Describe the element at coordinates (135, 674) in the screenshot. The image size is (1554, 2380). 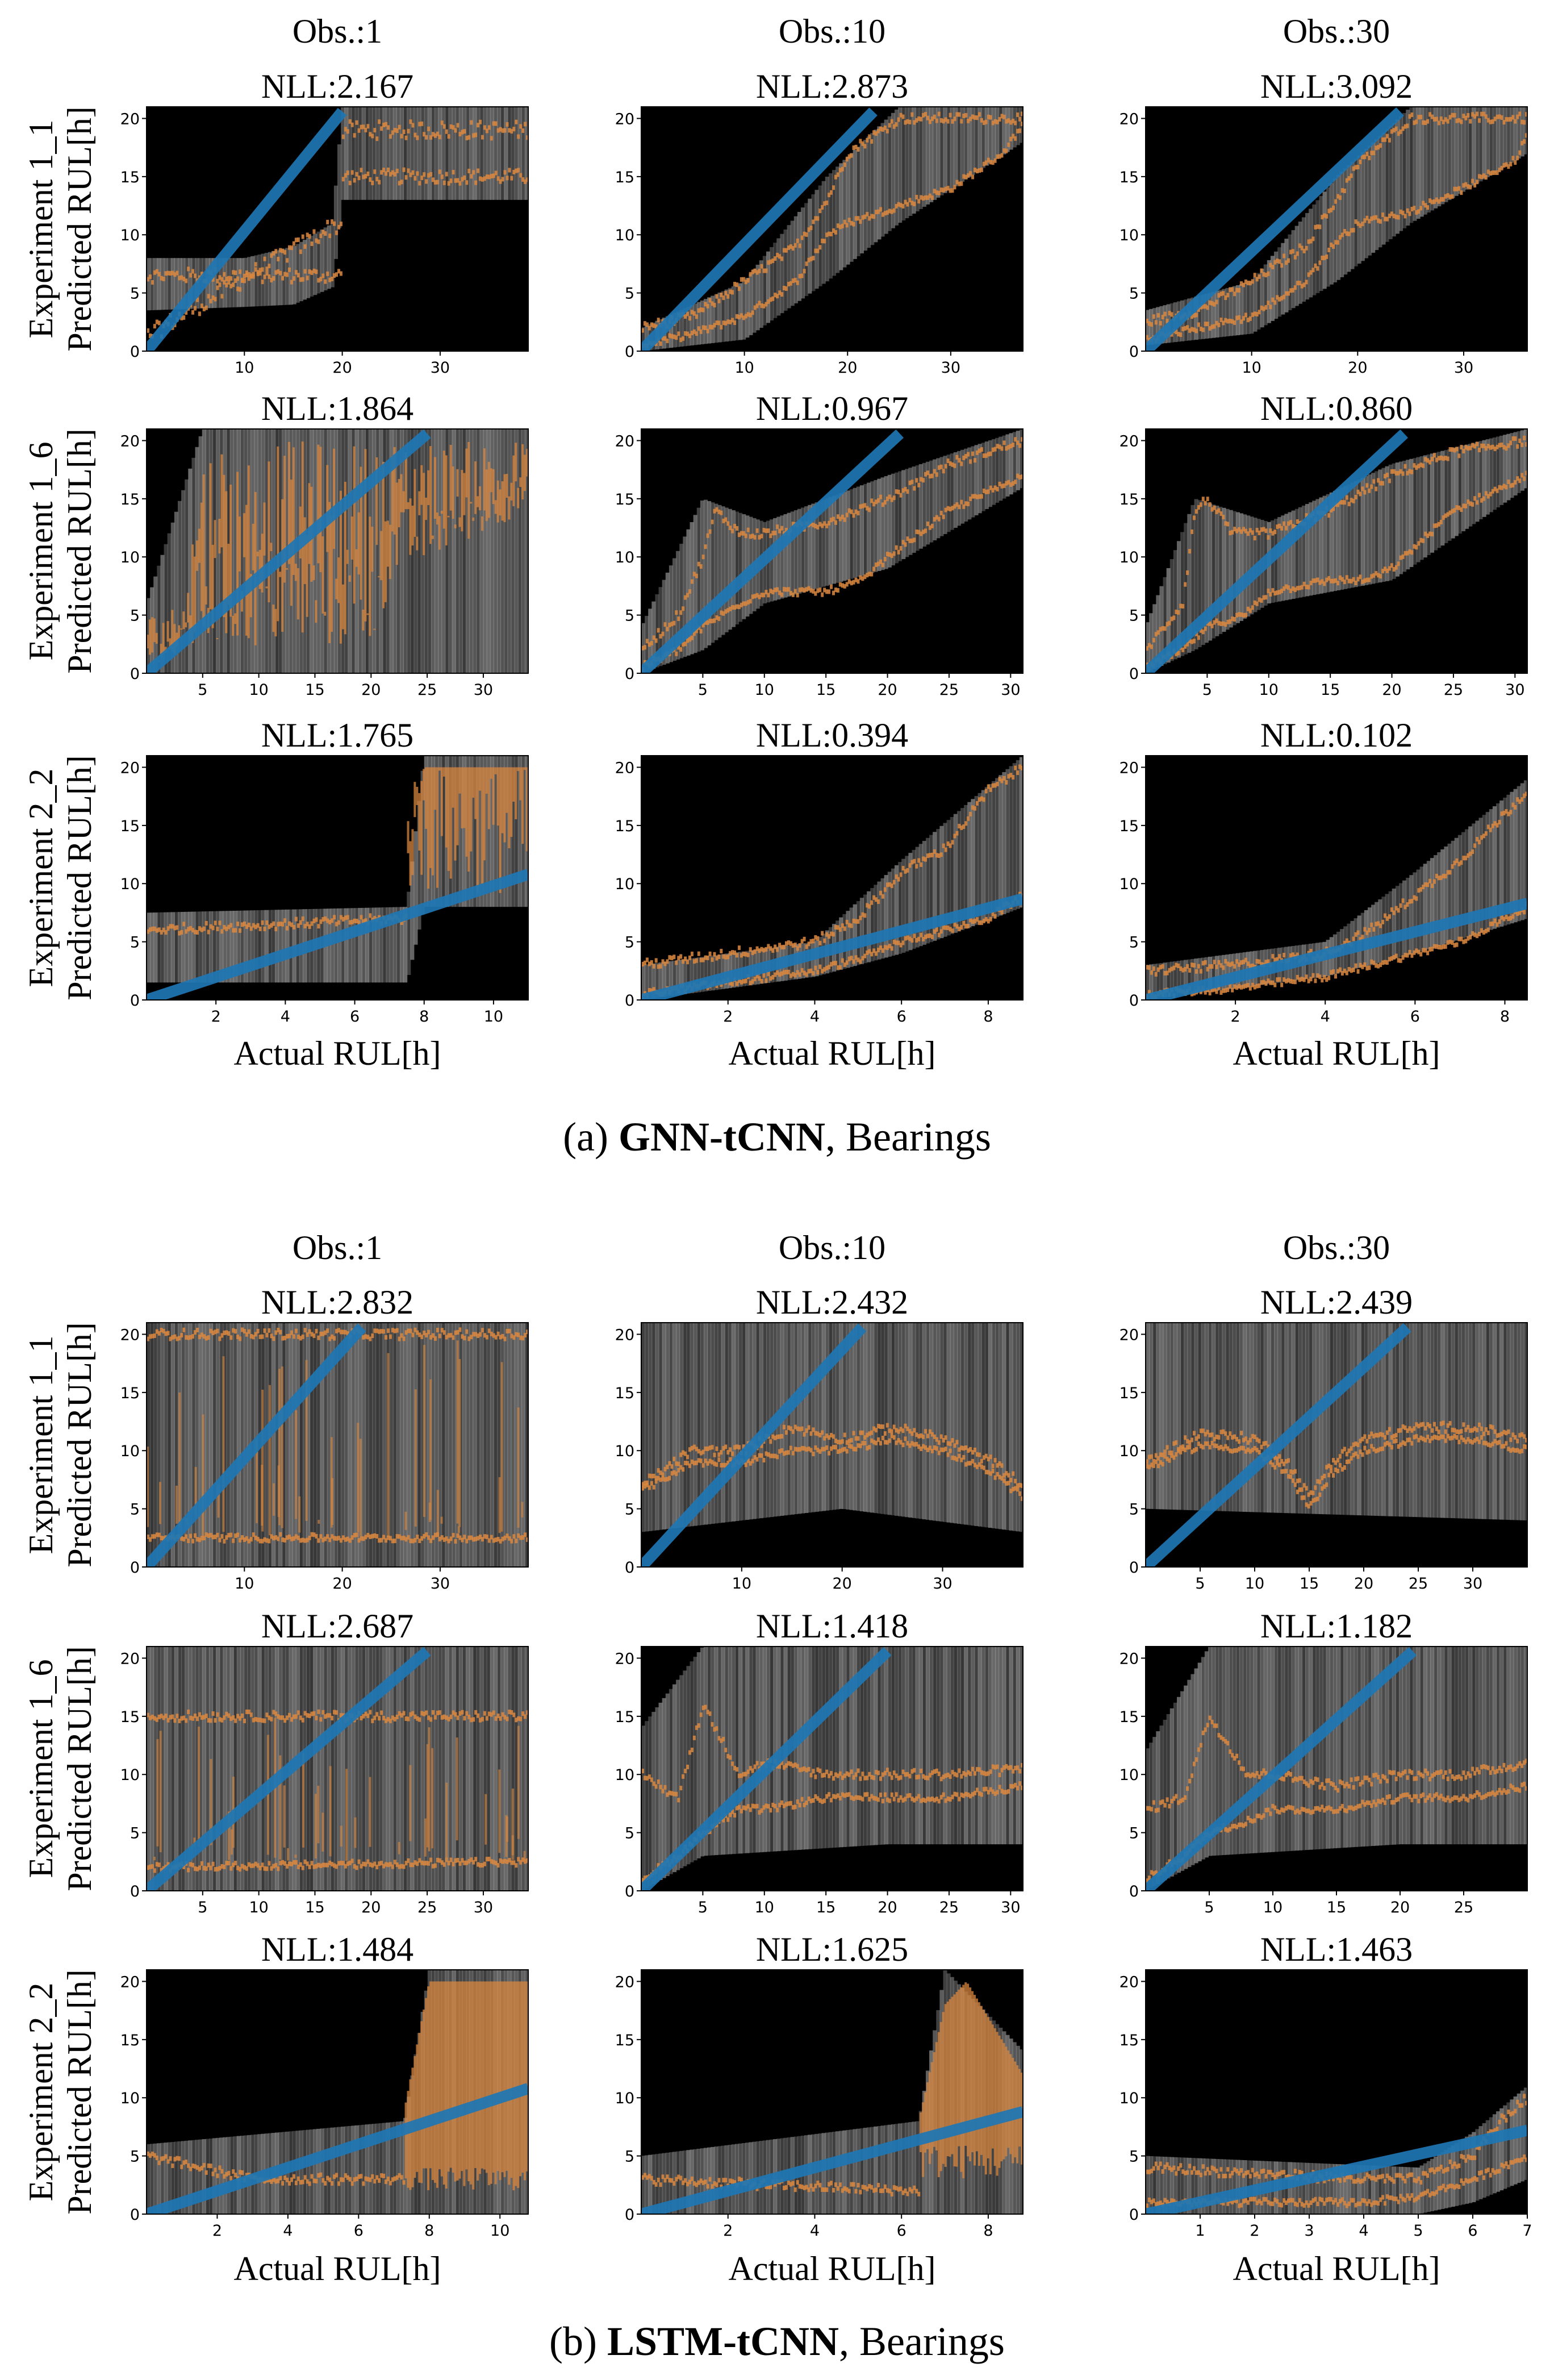
I see `y-tick-label: 0` at that location.